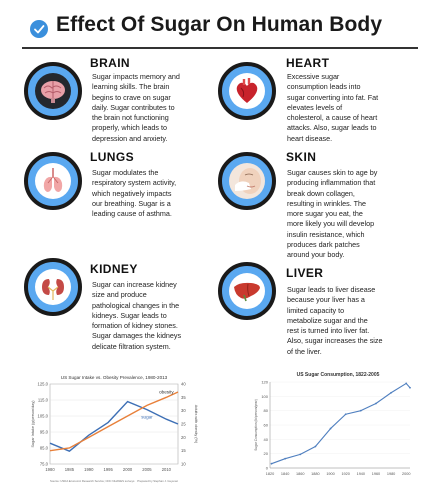 The height and width of the screenshot is (490, 440). What do you see at coordinates (300, 474) in the screenshot?
I see `chart2-xtick: 1860` at bounding box center [300, 474].